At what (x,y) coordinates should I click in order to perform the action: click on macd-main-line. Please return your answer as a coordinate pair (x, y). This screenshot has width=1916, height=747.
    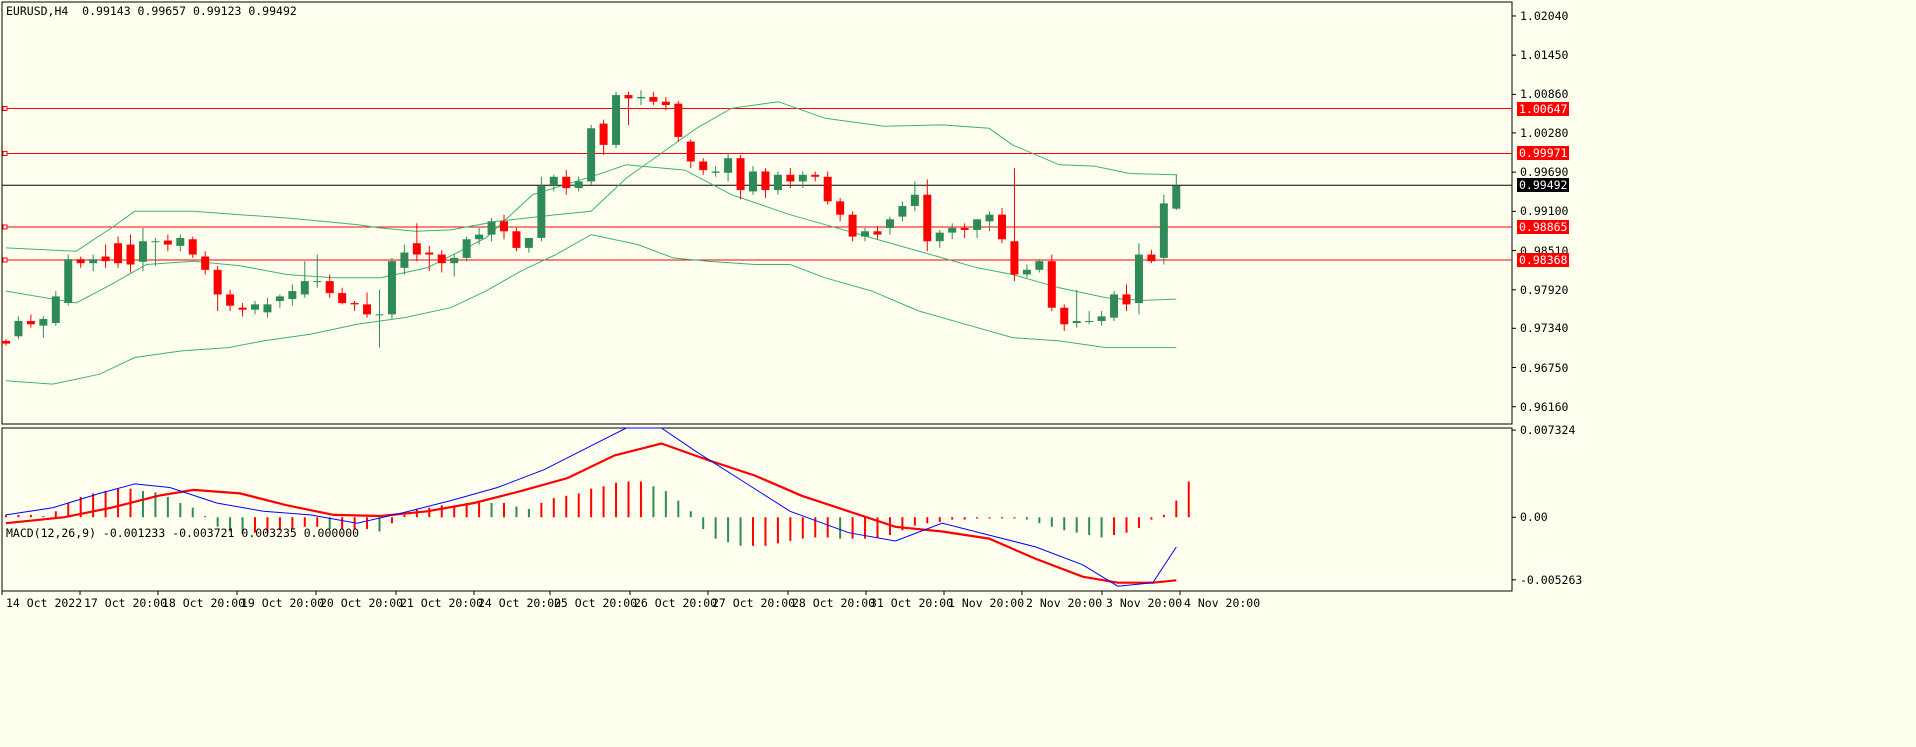
    Looking at the image, I should click on (591, 507).